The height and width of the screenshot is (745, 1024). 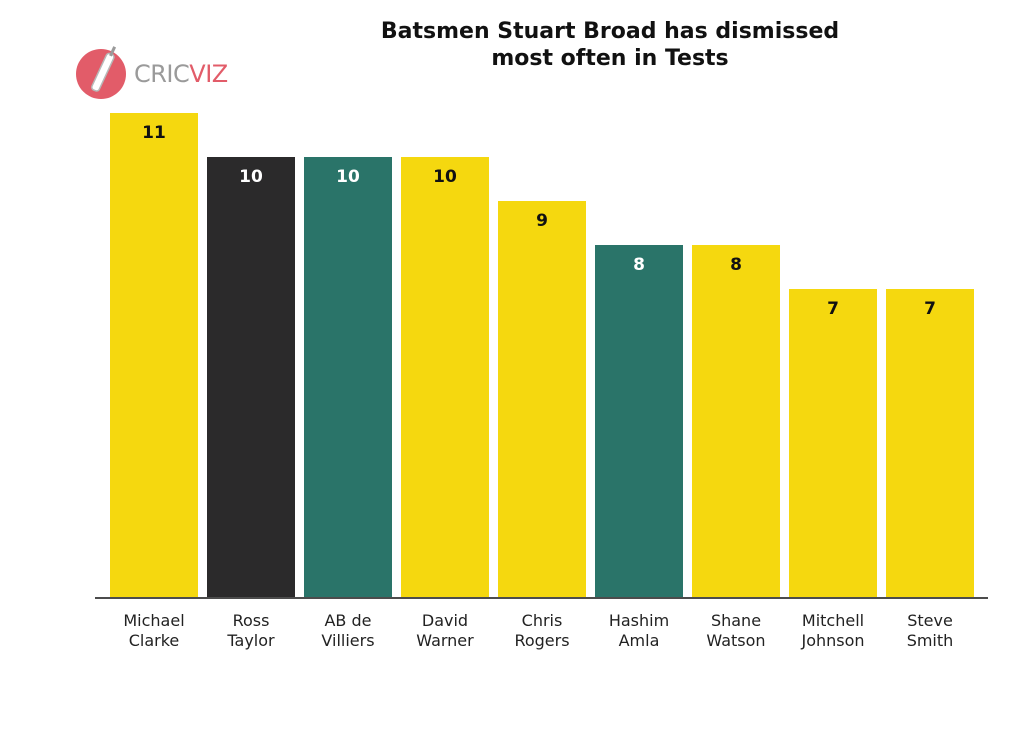 What do you see at coordinates (251, 177) in the screenshot?
I see `bar-value-label-1: 10` at bounding box center [251, 177].